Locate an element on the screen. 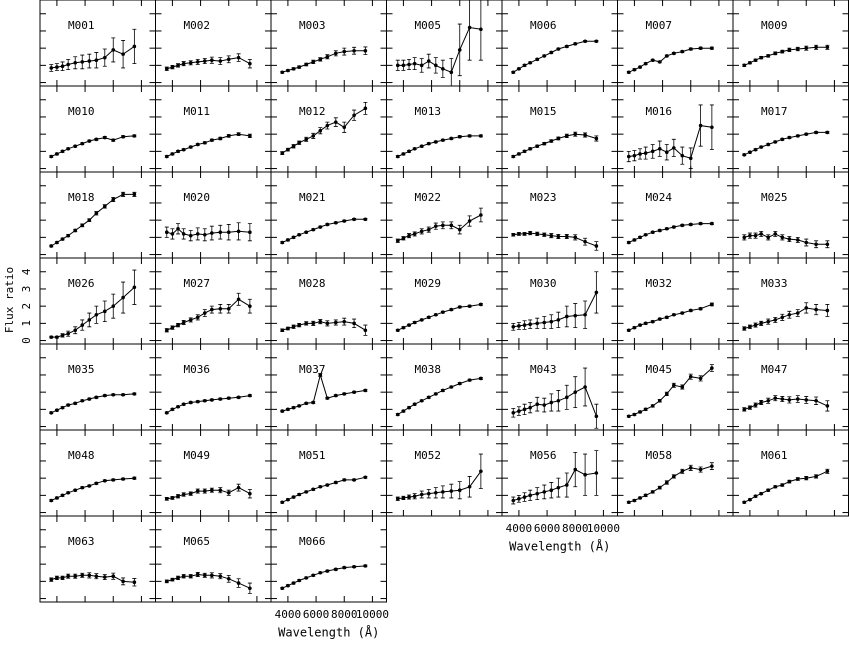 This screenshot has height=648, width=850. panel-label: M009 is located at coordinates (774, 25).